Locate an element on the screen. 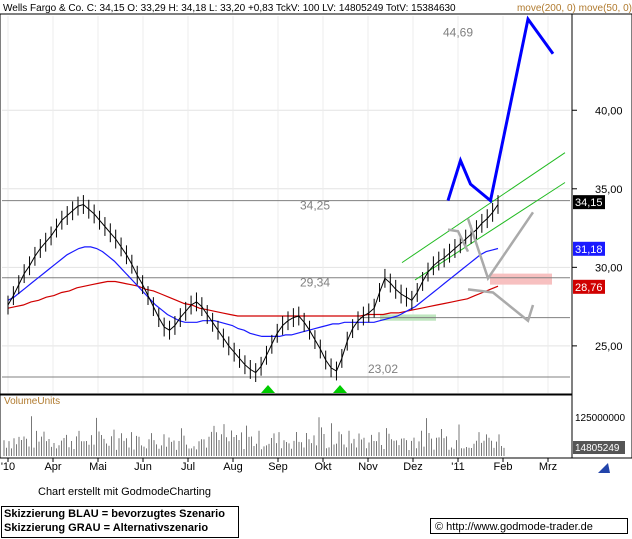 This screenshot has width=632, height=539. blue-scenario-path is located at coordinates (500, 109).